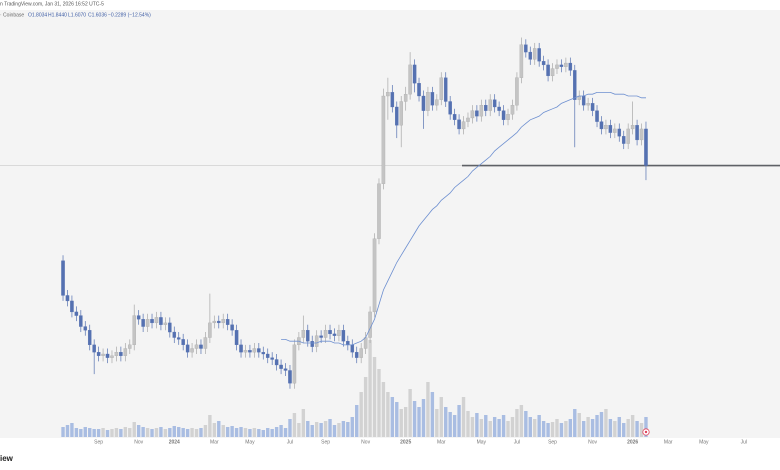 The image size is (780, 470). Describe the element at coordinates (325, 442) in the screenshot. I see `x-tick-label: Sep` at that location.